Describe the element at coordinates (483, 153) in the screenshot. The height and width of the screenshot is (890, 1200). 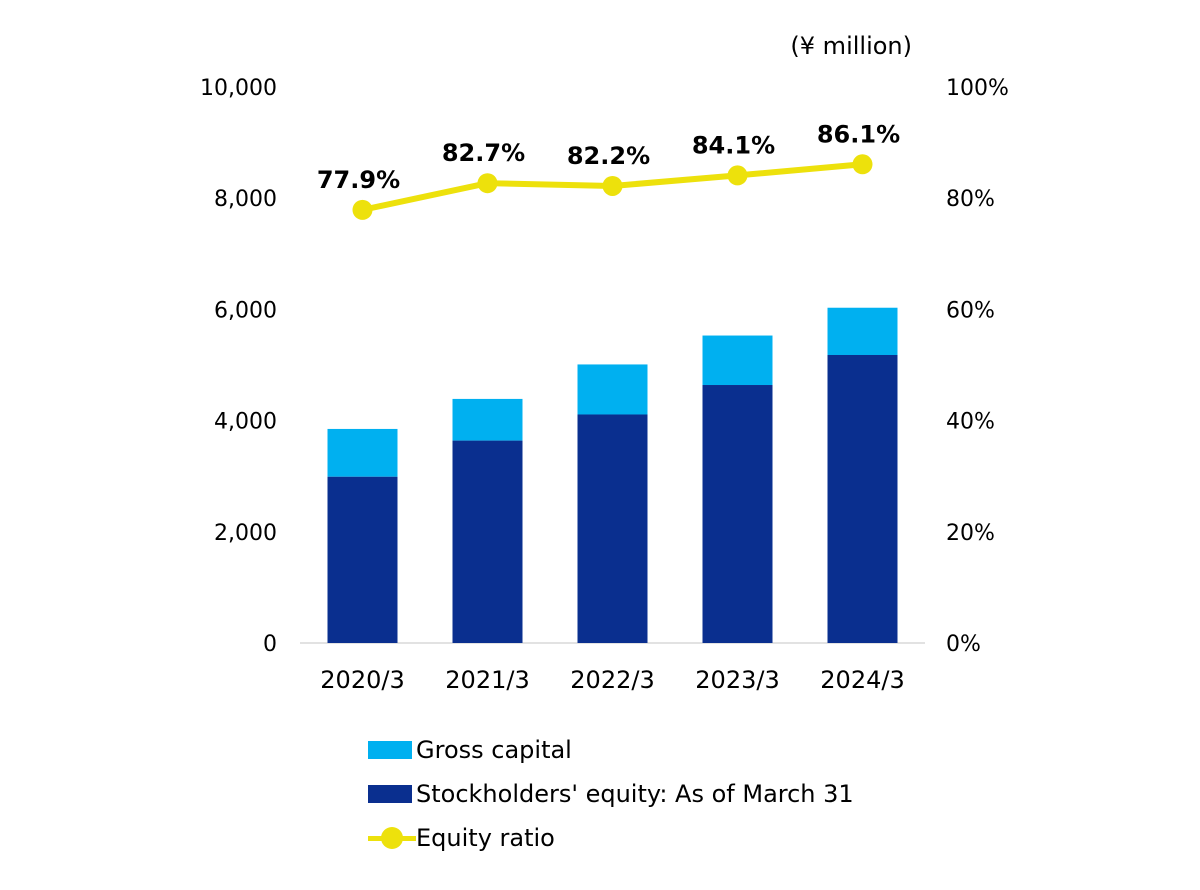
I see `equity-ratio-data-label: 82.7%` at that location.